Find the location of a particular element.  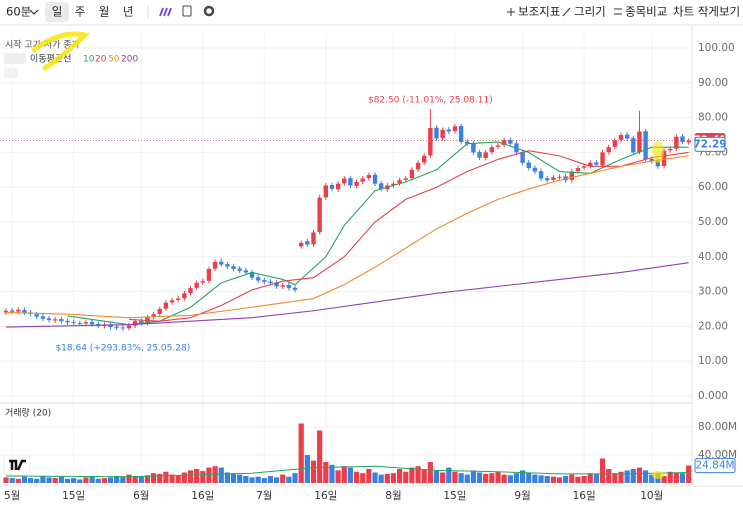

interval-button: 60분 is located at coordinates (22, 12).